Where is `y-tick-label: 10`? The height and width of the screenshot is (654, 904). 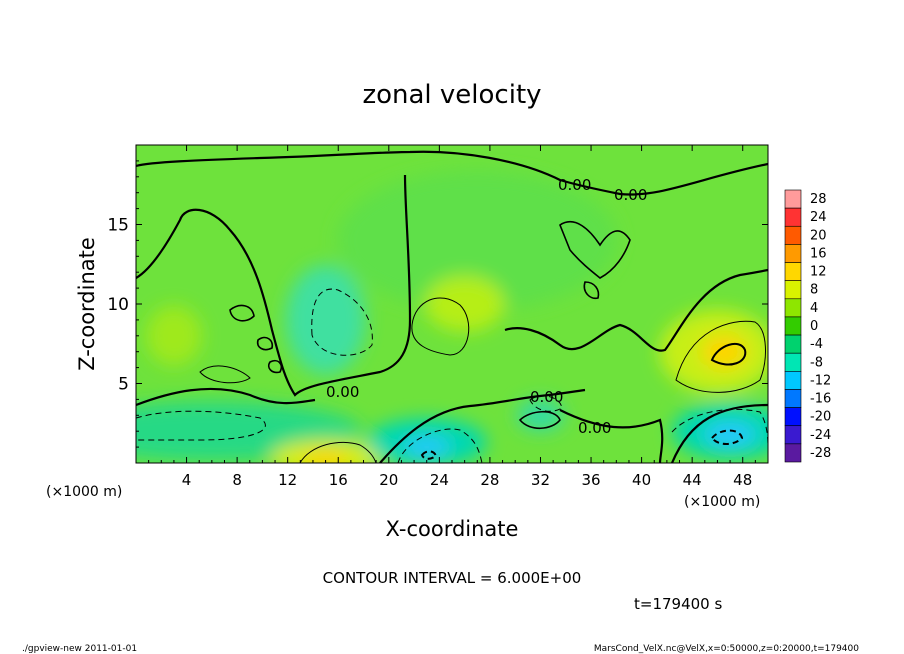
y-tick-label: 10 is located at coordinates (118, 305).